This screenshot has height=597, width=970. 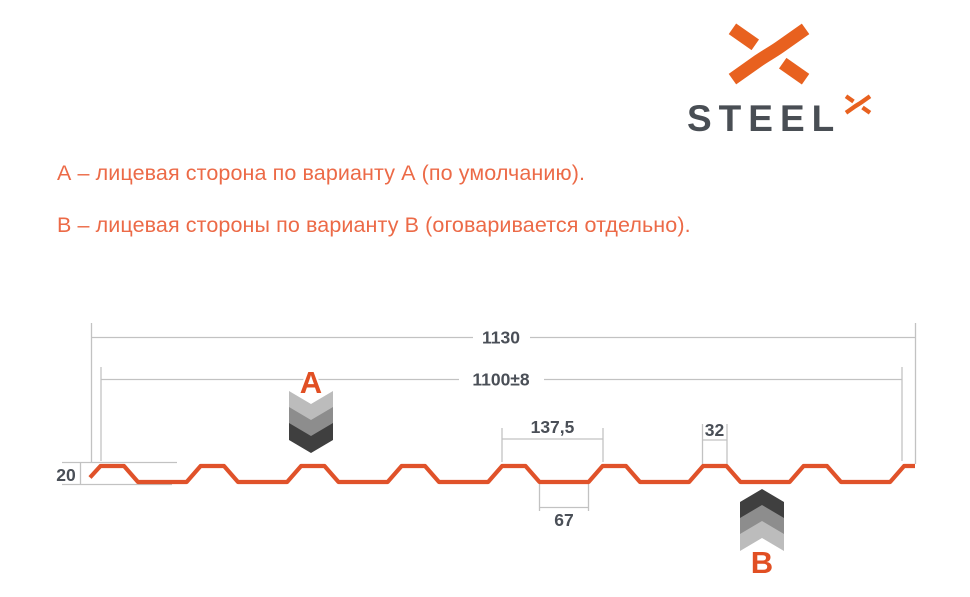 I want to click on chevron-up-light, so click(x=762, y=536).